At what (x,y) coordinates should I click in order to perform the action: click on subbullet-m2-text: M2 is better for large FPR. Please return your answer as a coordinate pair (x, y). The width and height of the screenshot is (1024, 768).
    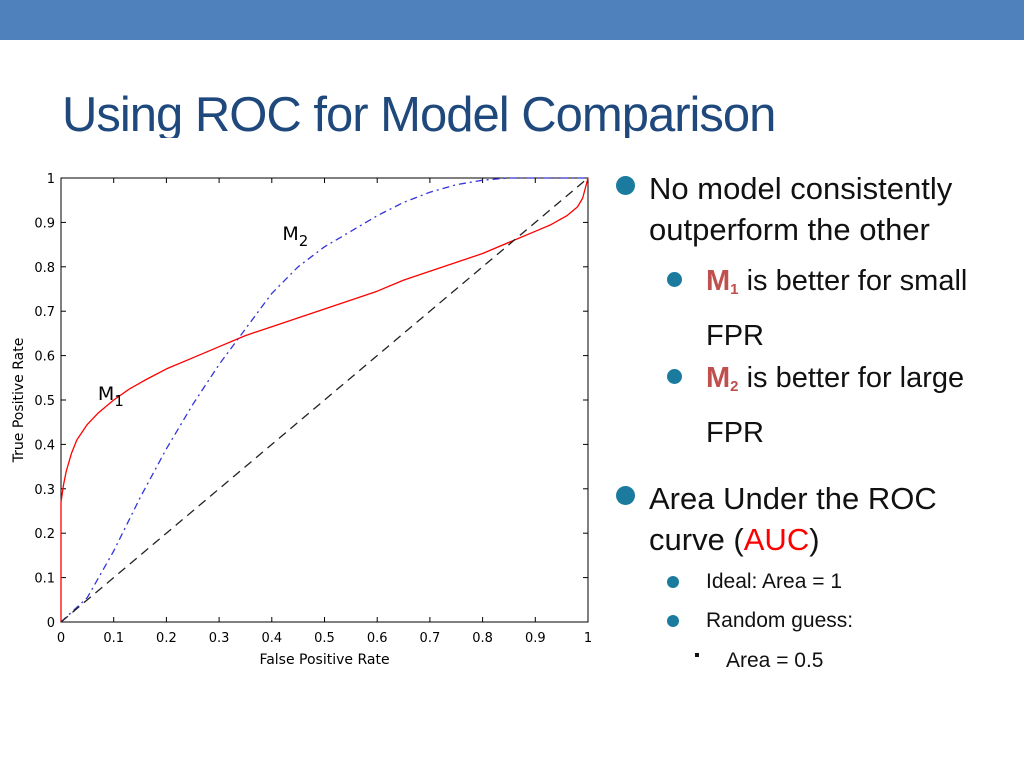
    Looking at the image, I should click on (835, 405).